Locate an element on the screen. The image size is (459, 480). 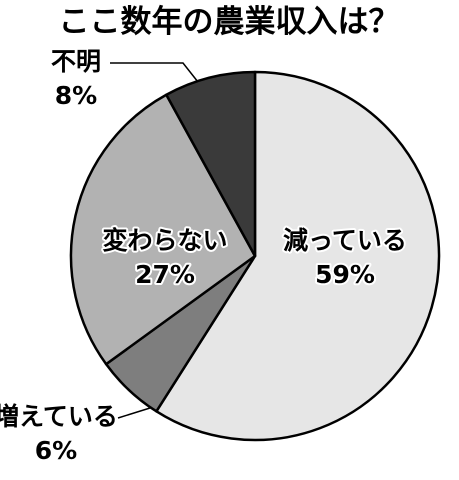
pie-slice is located at coordinates (211, 164).